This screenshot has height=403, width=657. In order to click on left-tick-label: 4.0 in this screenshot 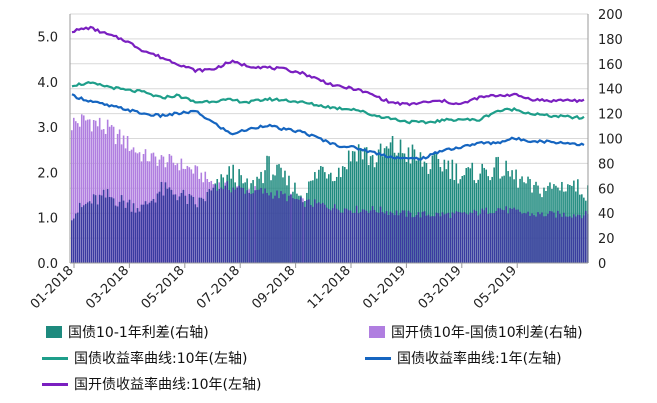, I will do `click(47, 83)`.